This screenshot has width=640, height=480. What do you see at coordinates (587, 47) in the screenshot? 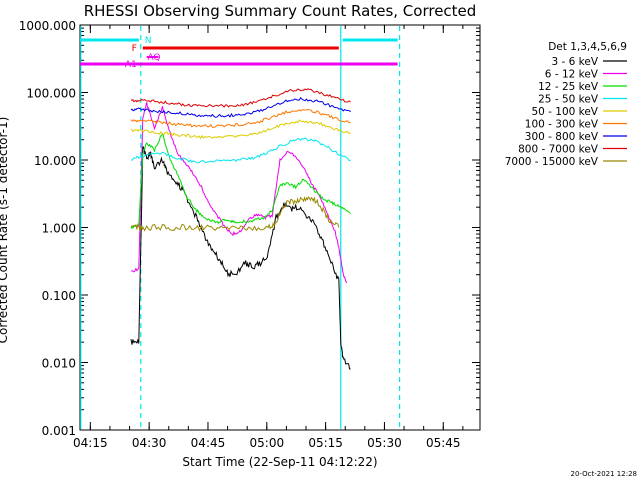
I see `legend-title: Det 1,3,4,5,6,9` at bounding box center [587, 47].